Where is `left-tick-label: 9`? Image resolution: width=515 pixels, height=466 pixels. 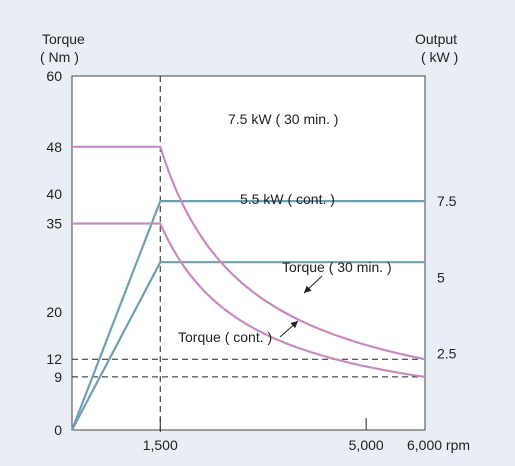 left-tick-label: 9 is located at coordinates (58, 377).